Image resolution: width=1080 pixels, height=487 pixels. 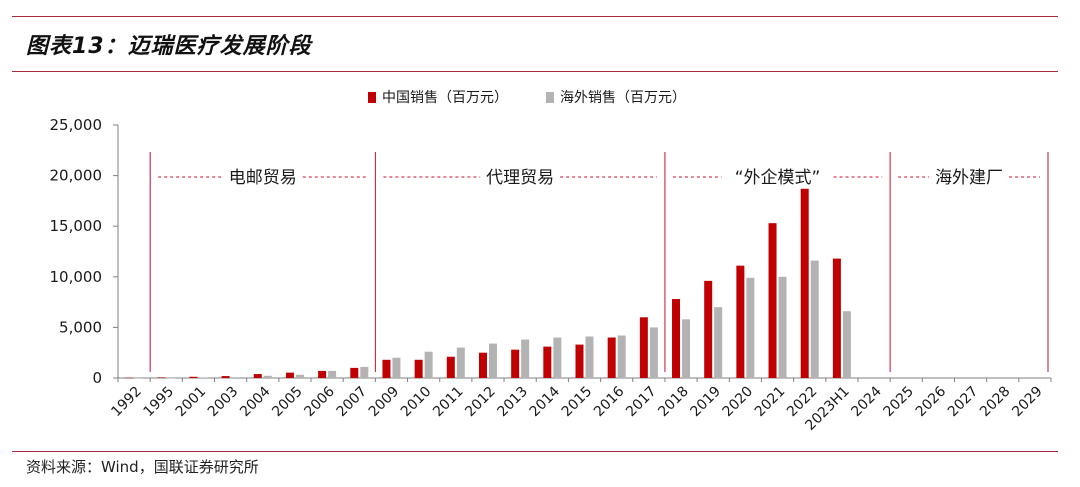 I want to click on y-tick-label-0: 0, so click(x=97, y=378).